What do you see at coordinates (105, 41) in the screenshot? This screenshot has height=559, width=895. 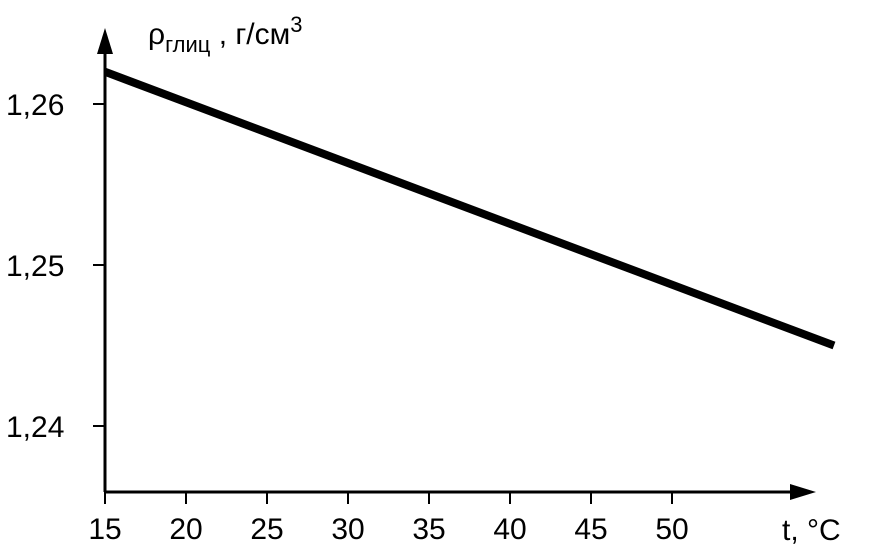 I see `y-axis-arrow` at bounding box center [105, 41].